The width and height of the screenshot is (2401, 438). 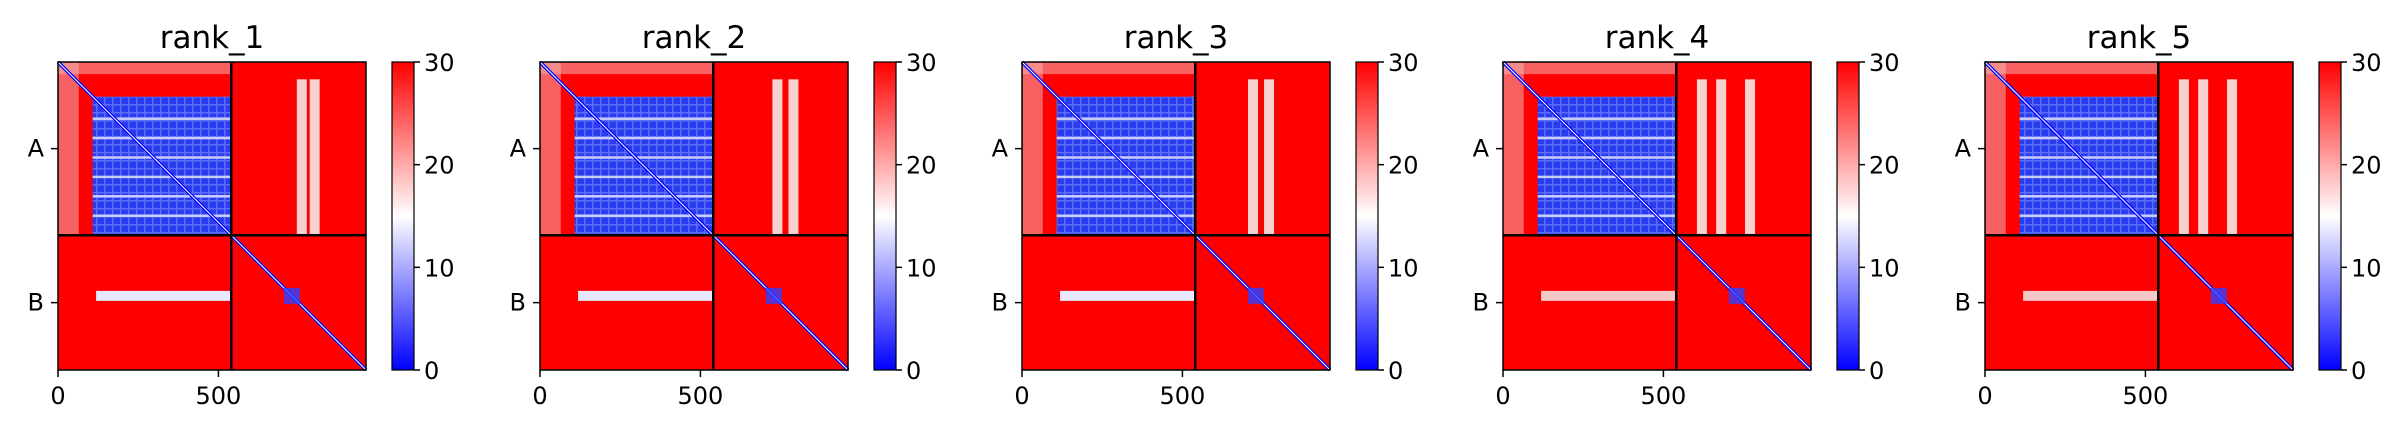 What do you see at coordinates (1176, 38) in the screenshot?
I see `chart-title: rank_3` at bounding box center [1176, 38].